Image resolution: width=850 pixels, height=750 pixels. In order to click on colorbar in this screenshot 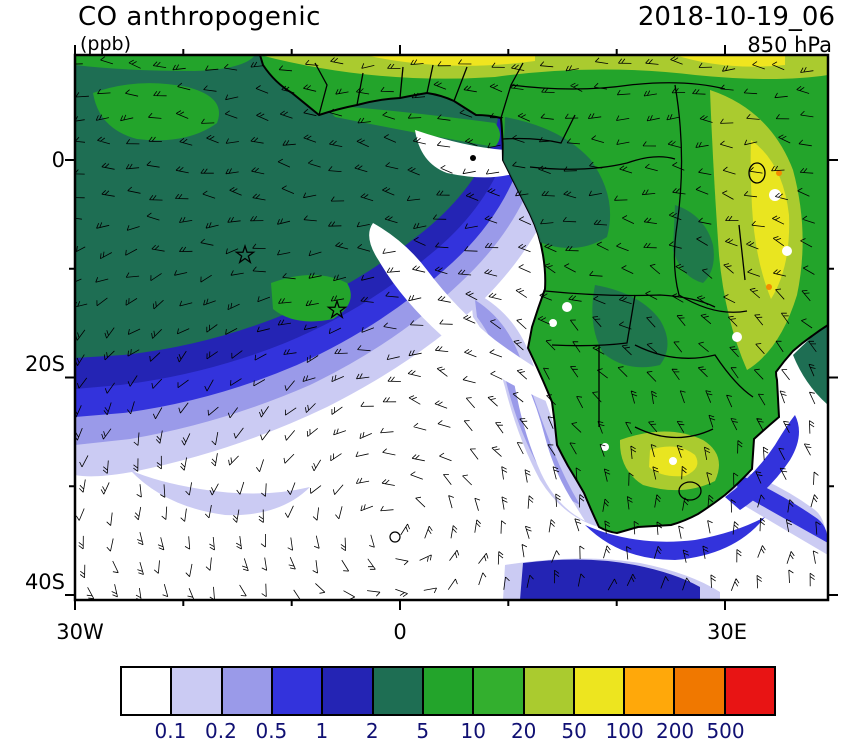, I will do `click(448, 691)`.